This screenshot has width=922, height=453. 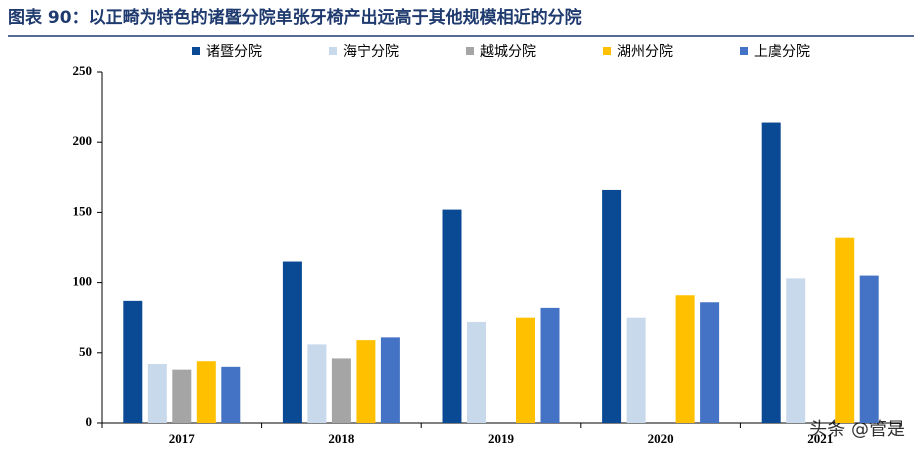 I want to click on y-tick-label: 100, so click(x=83, y=281).